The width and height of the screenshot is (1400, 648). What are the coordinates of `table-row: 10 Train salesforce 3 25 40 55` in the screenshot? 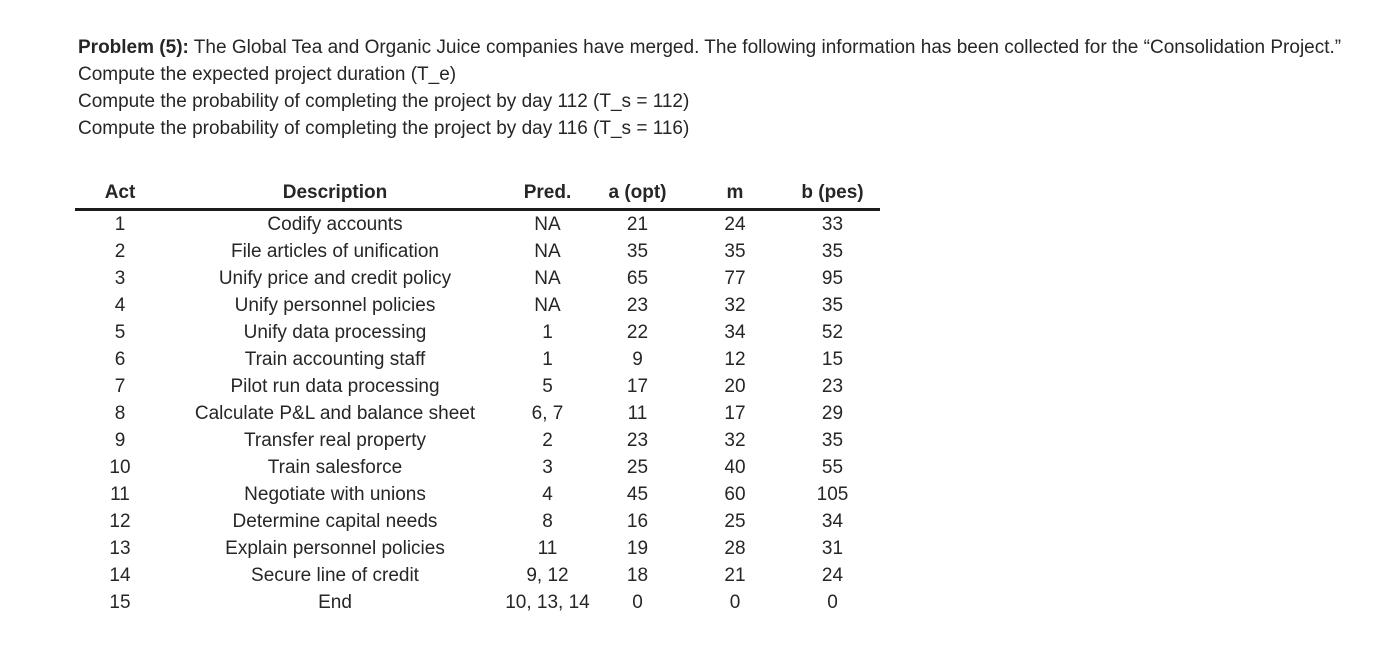 It's located at (477, 467).